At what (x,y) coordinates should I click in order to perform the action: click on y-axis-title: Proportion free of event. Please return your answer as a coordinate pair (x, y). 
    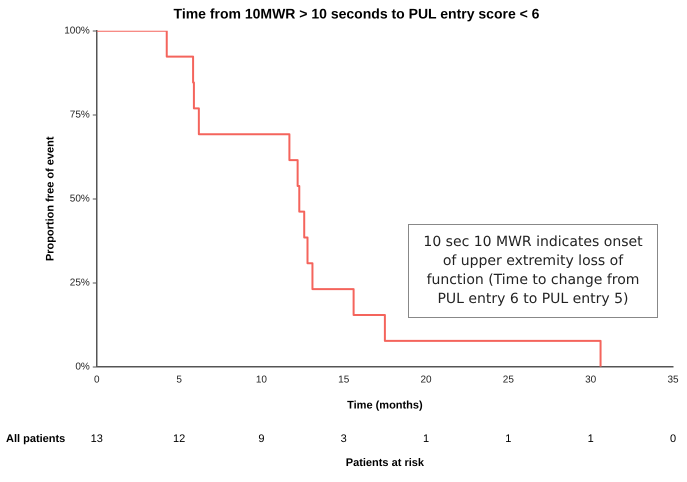
    Looking at the image, I should click on (50, 199).